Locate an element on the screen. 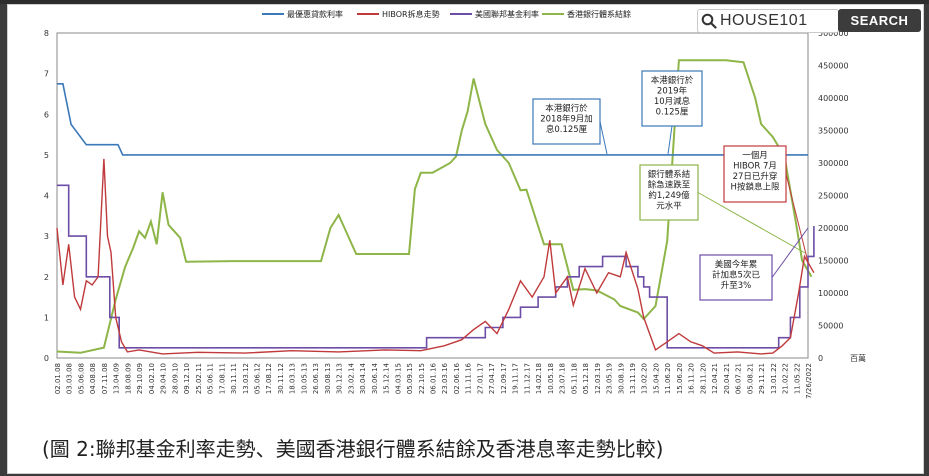 This screenshot has height=476, width=929. search-icon is located at coordinates (709, 21).